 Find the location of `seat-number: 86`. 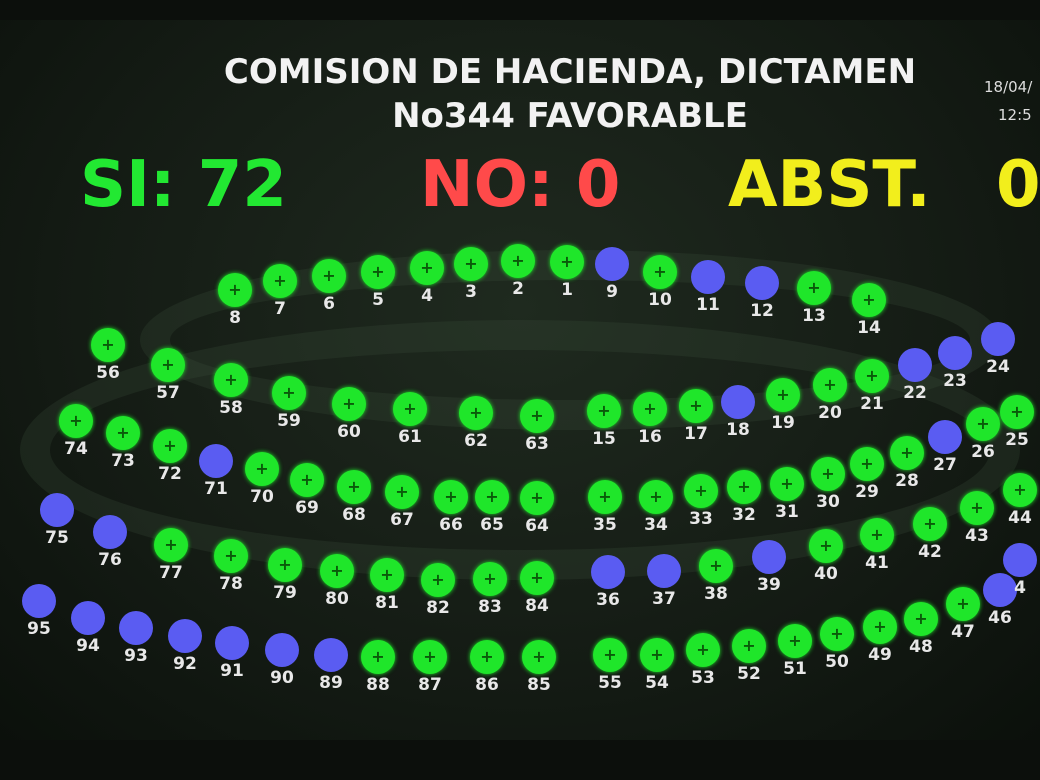

seat-number: 86 is located at coordinates (487, 685).